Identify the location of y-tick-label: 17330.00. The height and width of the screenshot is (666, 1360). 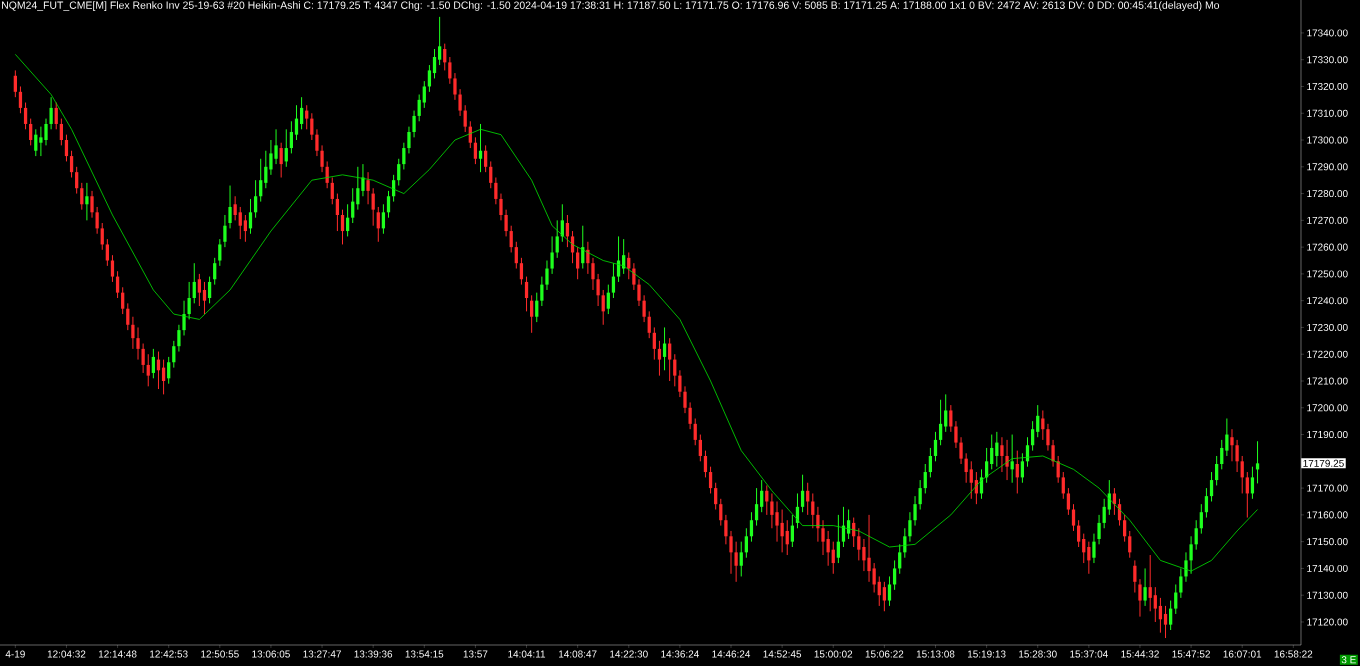
(1327, 60).